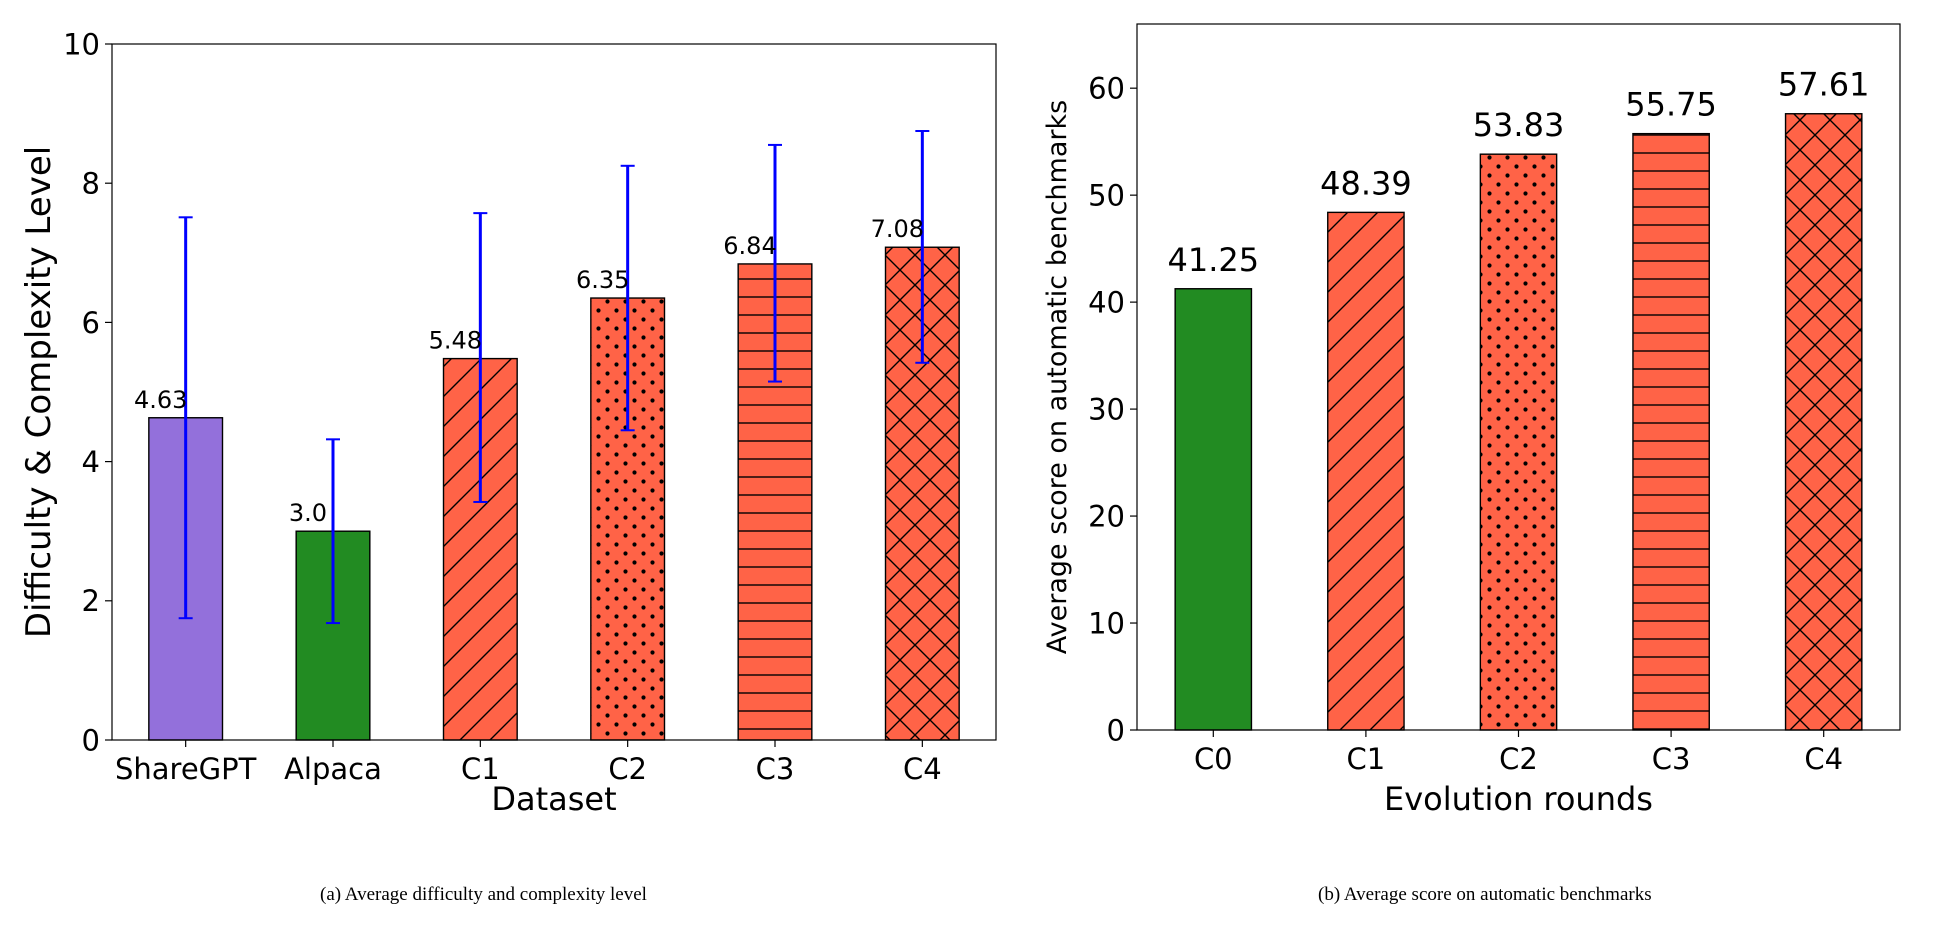 The width and height of the screenshot is (1959, 929). Describe the element at coordinates (1213, 509) in the screenshot. I see `bar-C0` at that location.